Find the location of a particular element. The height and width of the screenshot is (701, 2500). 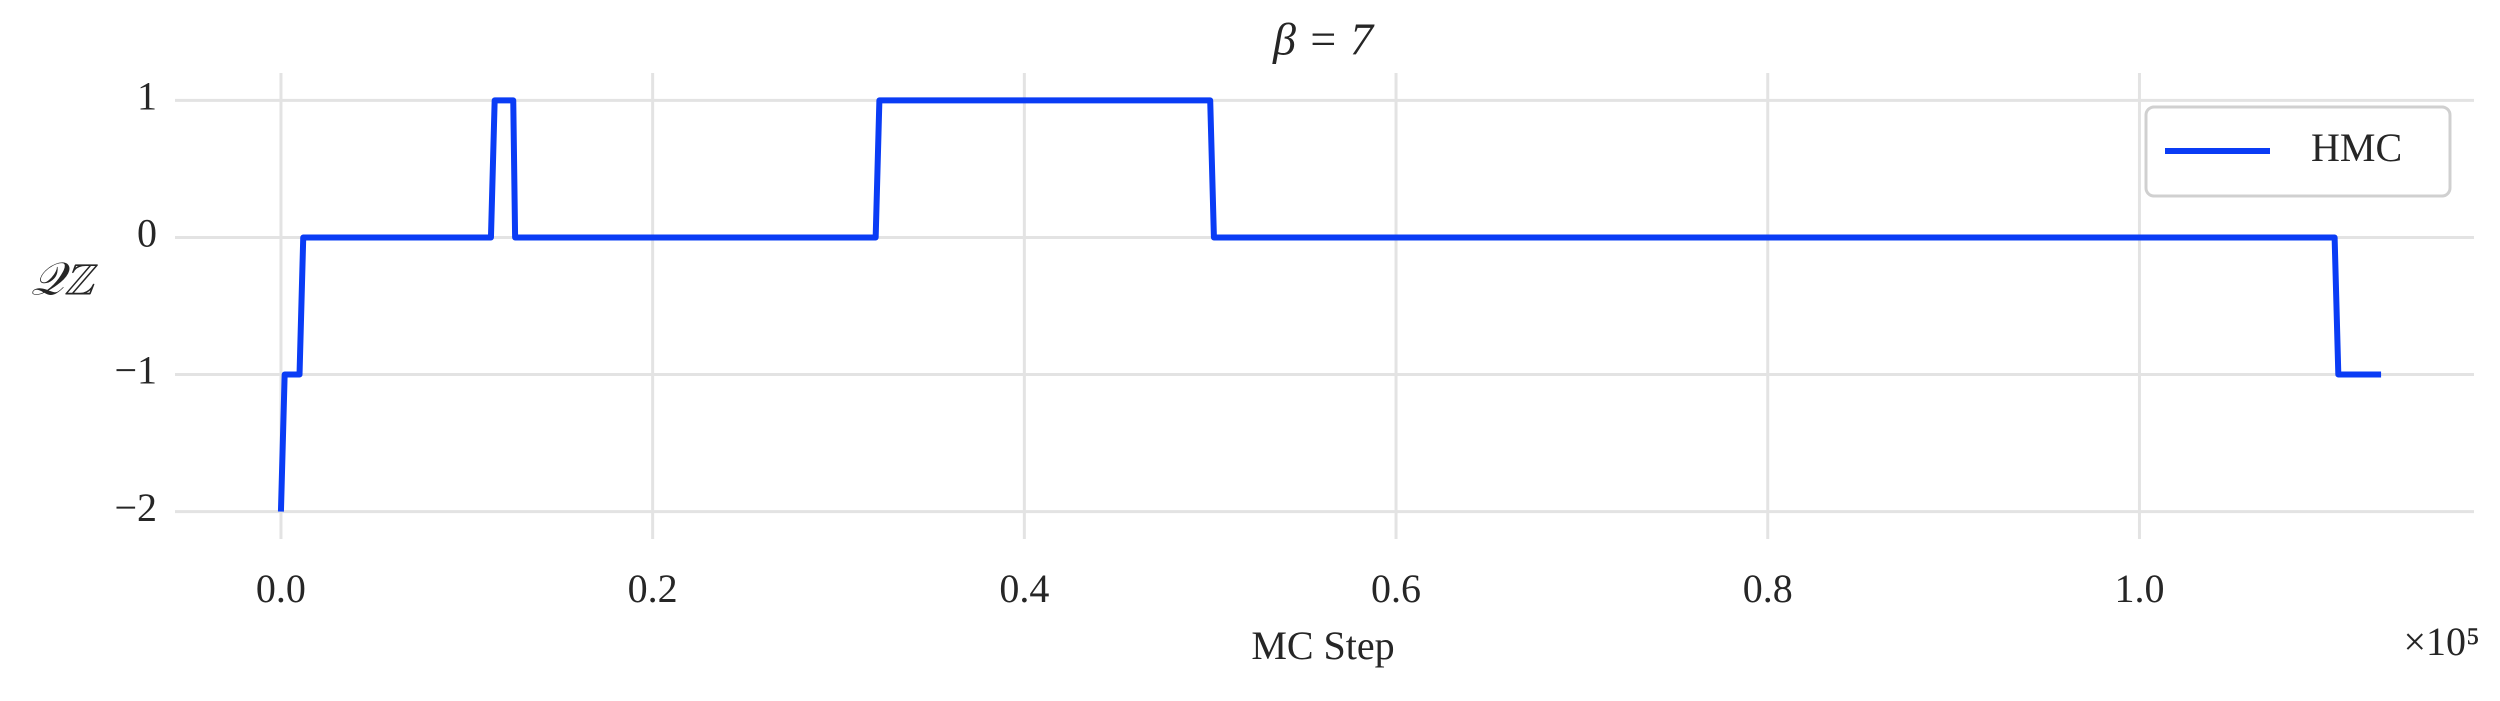

x-tick-label: 0.2 is located at coordinates (653, 588).